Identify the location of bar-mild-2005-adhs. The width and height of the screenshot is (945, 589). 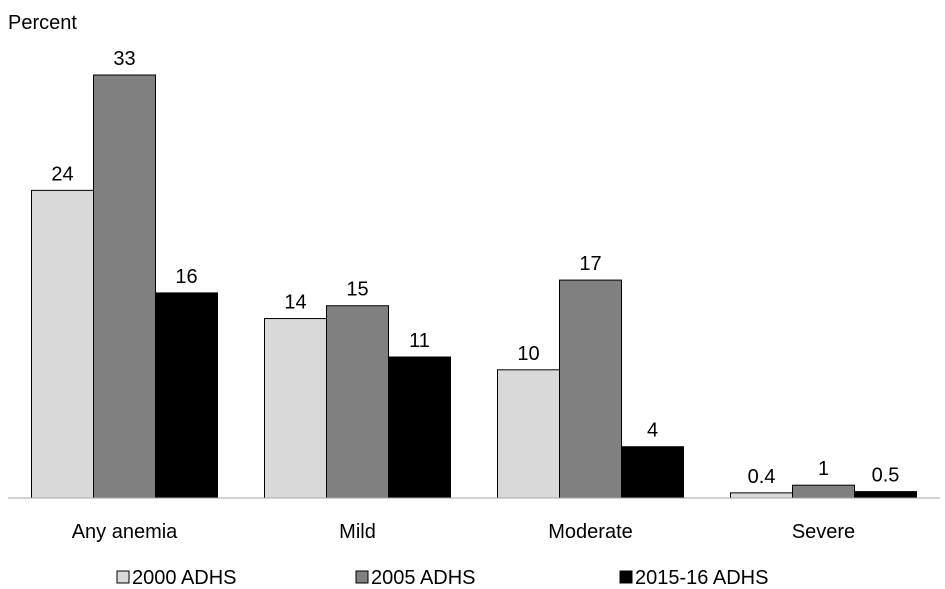
(358, 402).